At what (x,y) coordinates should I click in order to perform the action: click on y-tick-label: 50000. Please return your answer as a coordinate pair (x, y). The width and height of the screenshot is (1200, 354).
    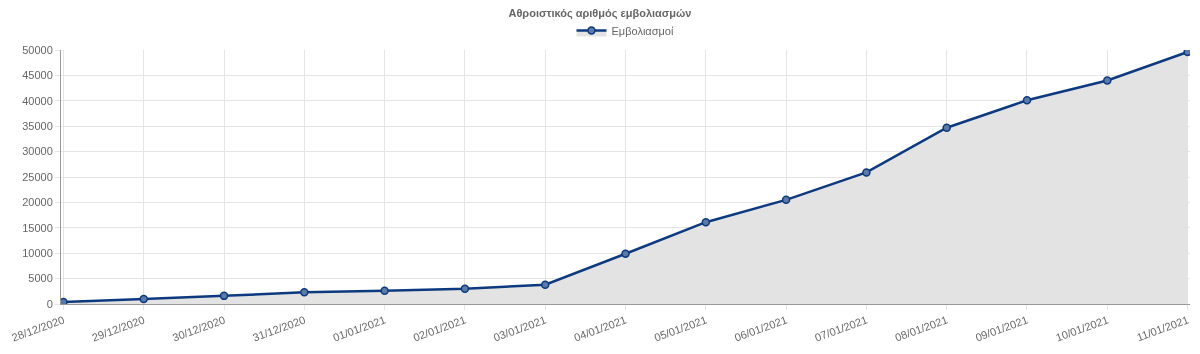
    Looking at the image, I should click on (37, 49).